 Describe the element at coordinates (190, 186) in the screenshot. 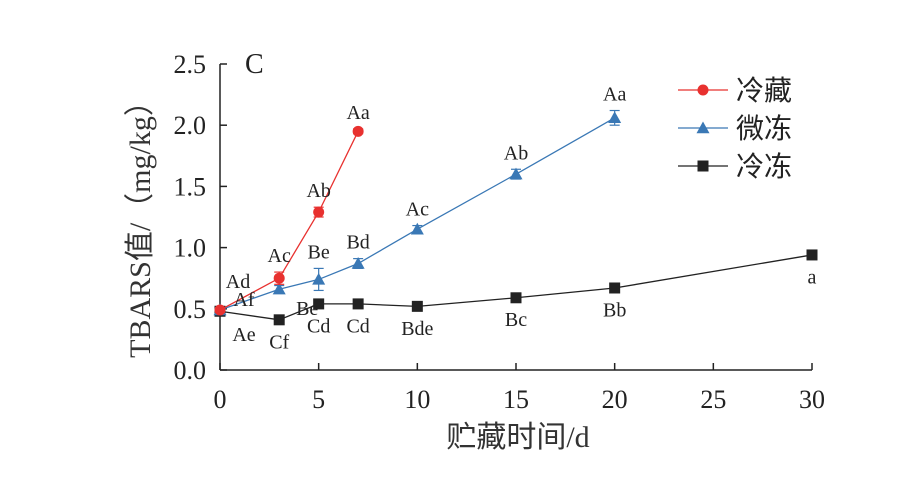

I see `y-tick-label: 1.5` at that location.